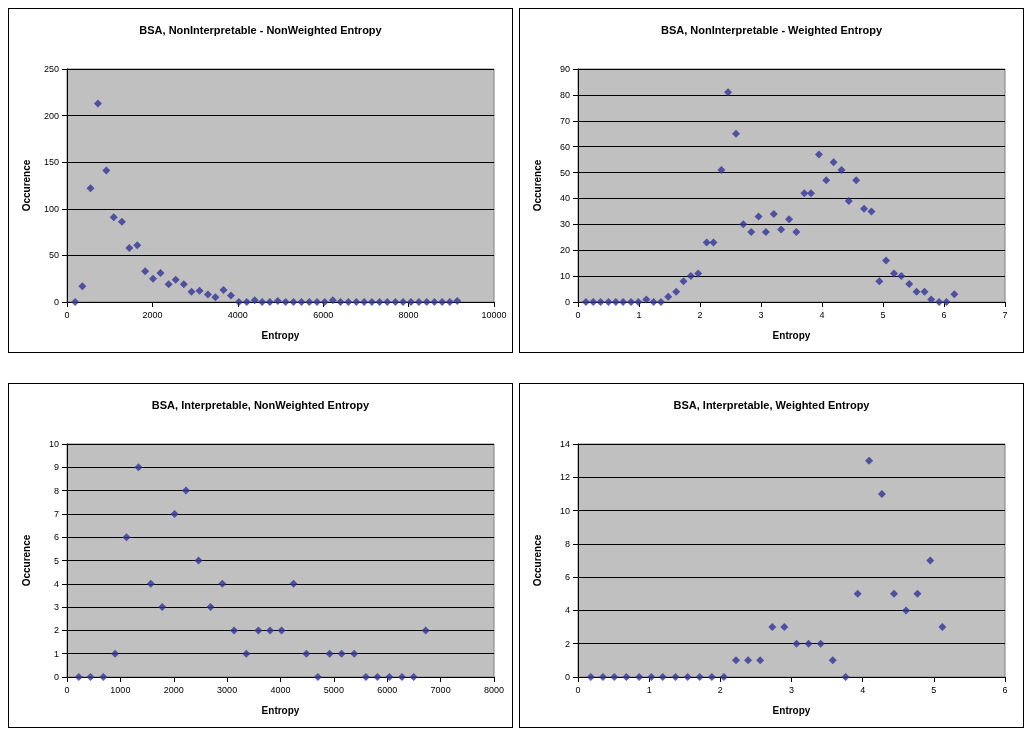 This screenshot has width=1032, height=744. What do you see at coordinates (280, 689) in the screenshot?
I see `x-tick-label: 4000` at bounding box center [280, 689].